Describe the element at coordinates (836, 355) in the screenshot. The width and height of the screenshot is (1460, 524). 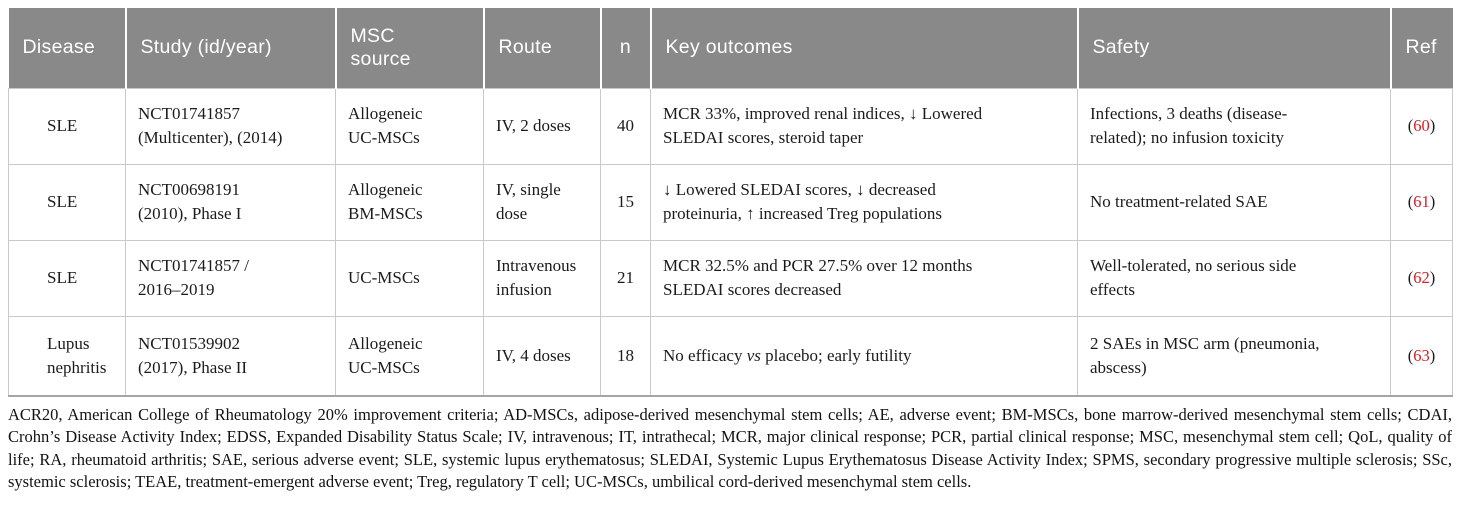
I see `key-outcome-text: placebo; early futility` at that location.